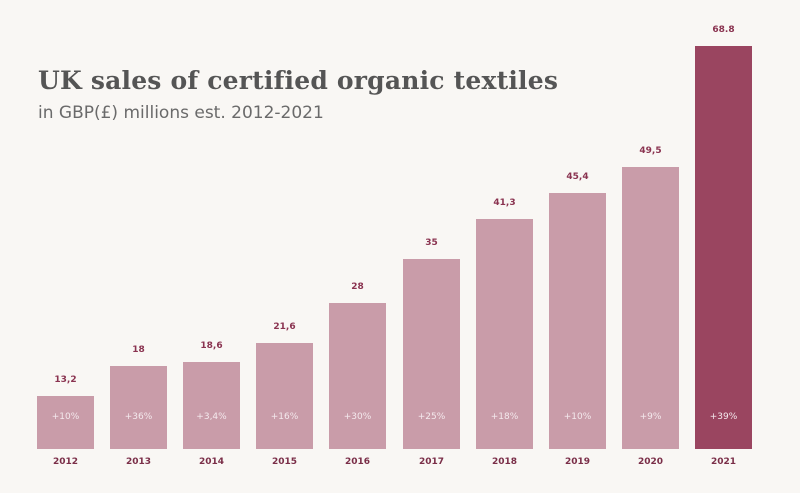 The width and height of the screenshot is (800, 493). I want to click on growth-label: +16%, so click(284, 417).